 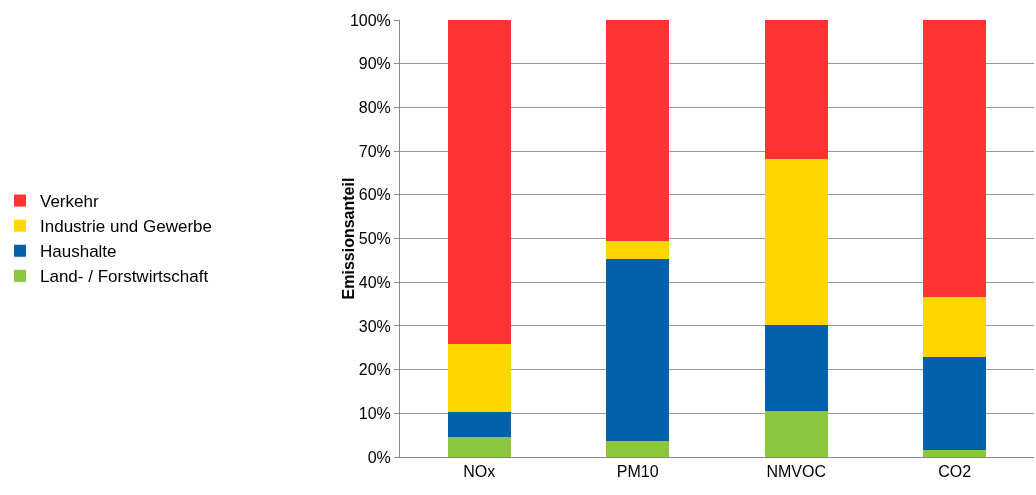 What do you see at coordinates (374, 64) in the screenshot?
I see `y-tick-label: 90%` at bounding box center [374, 64].